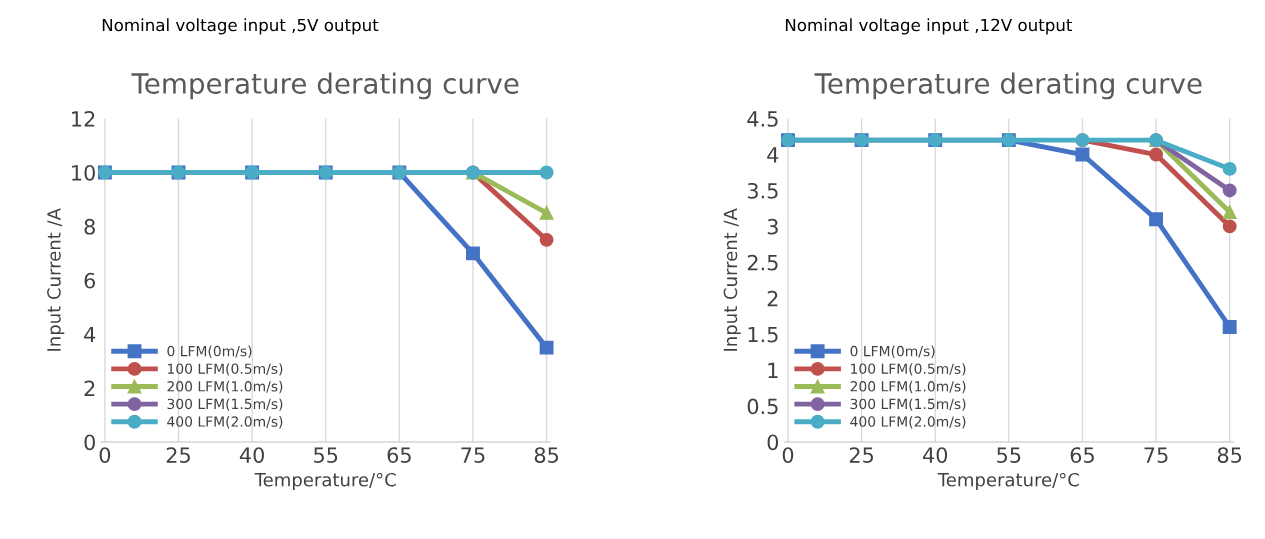  I want to click on y-tick-label: 3.5, so click(762, 190).